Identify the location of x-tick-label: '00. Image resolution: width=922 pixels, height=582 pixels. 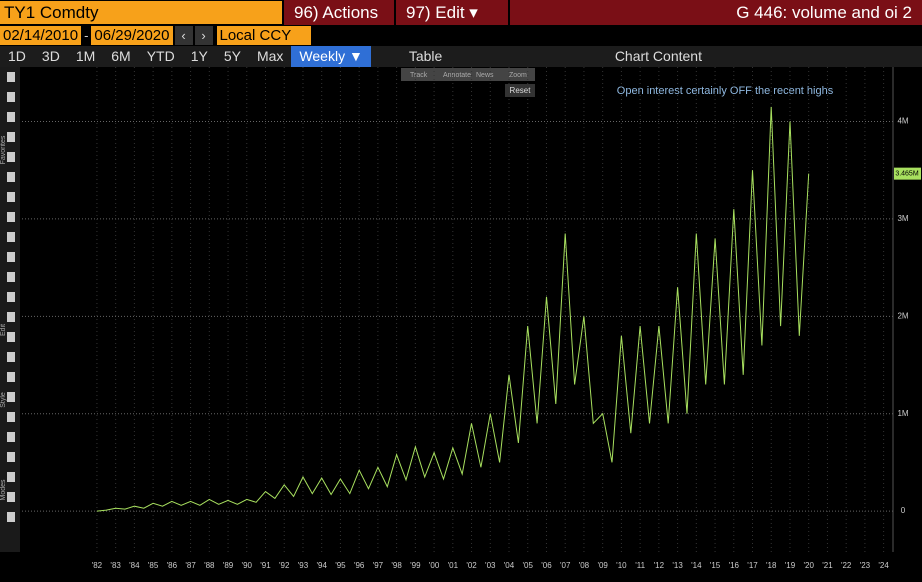
(434, 565).